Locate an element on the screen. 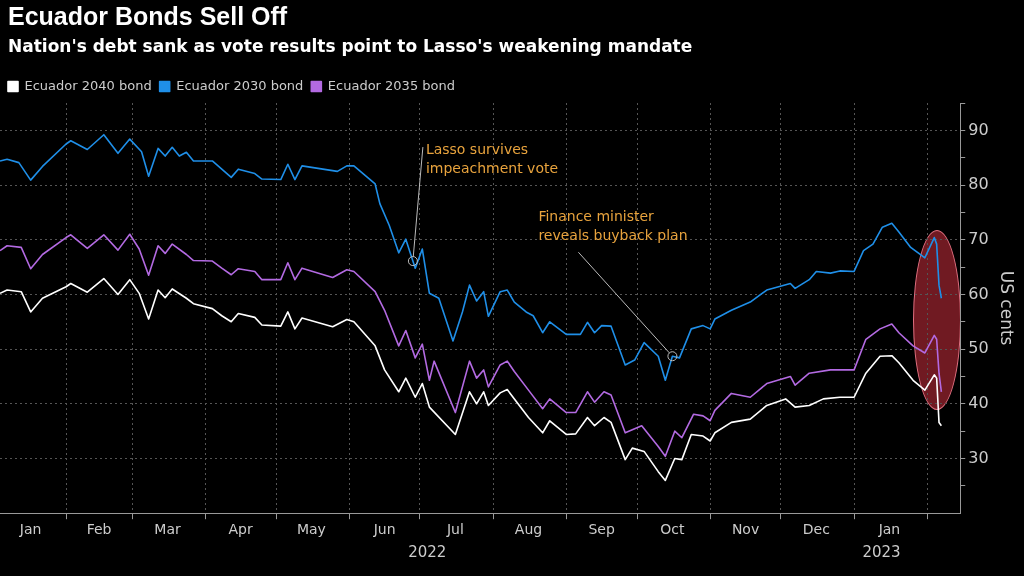 The height and width of the screenshot is (576, 1024). x-tick-label: May is located at coordinates (311, 529).